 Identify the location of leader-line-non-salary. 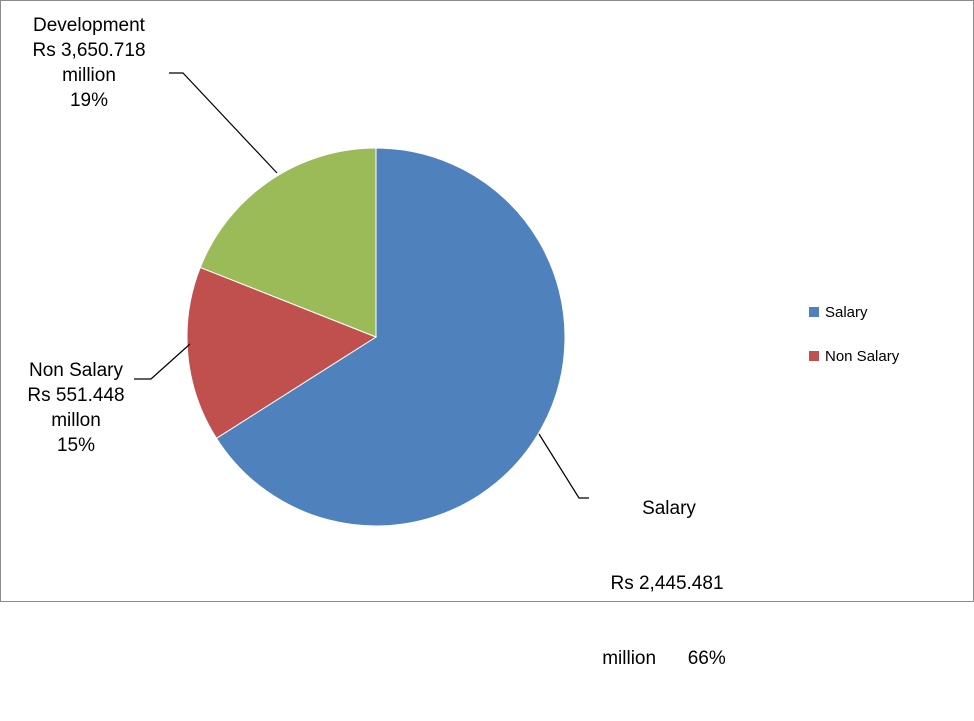
(162, 361).